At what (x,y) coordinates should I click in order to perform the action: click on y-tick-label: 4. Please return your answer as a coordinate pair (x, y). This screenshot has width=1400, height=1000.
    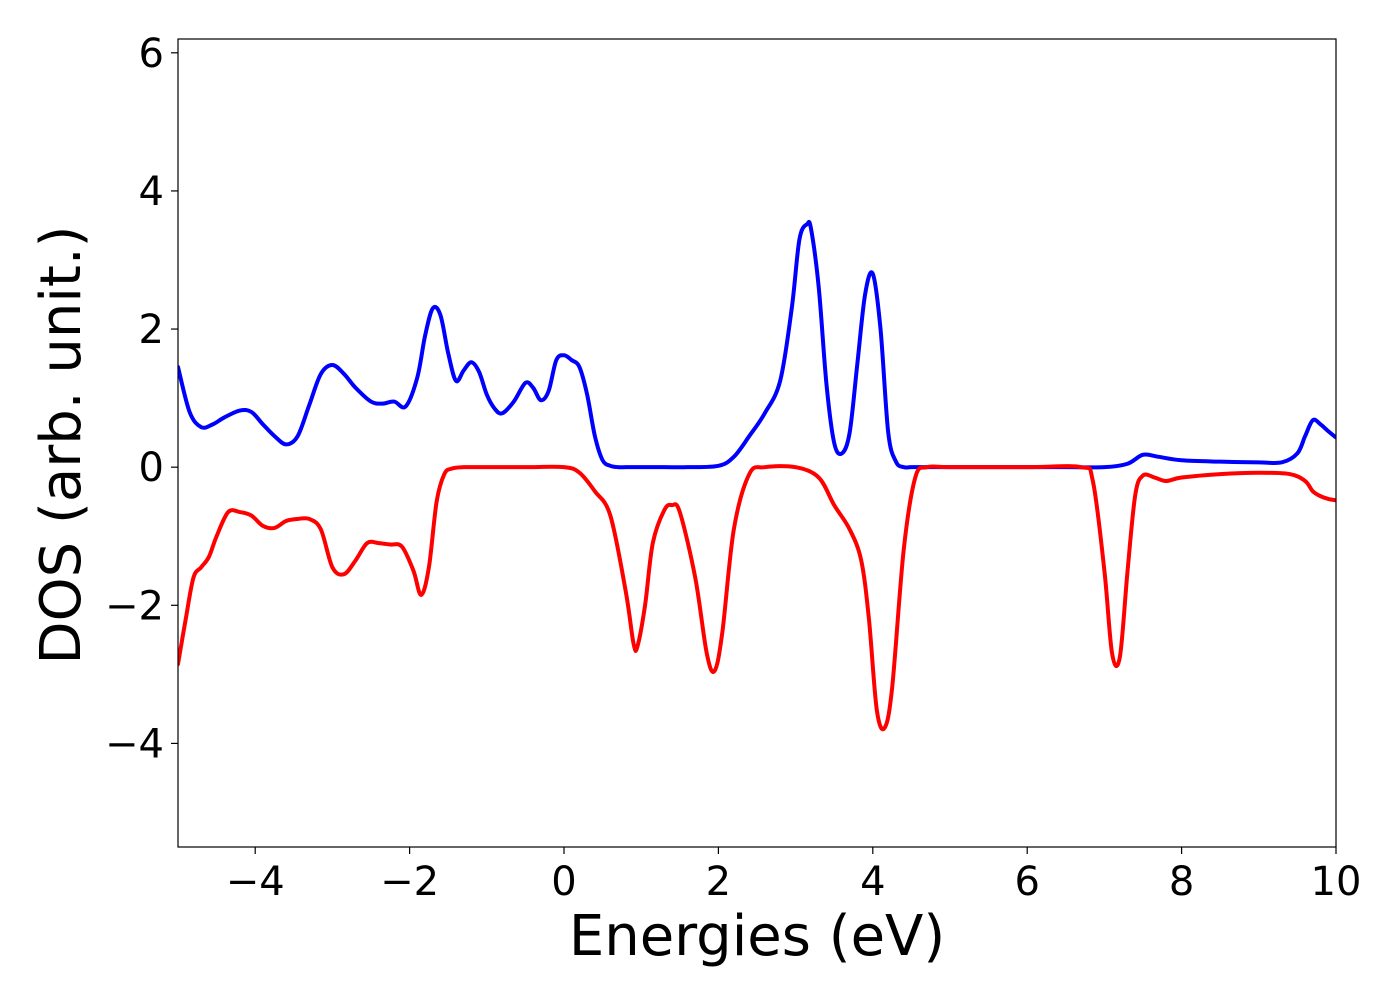
    Looking at the image, I should click on (151, 192).